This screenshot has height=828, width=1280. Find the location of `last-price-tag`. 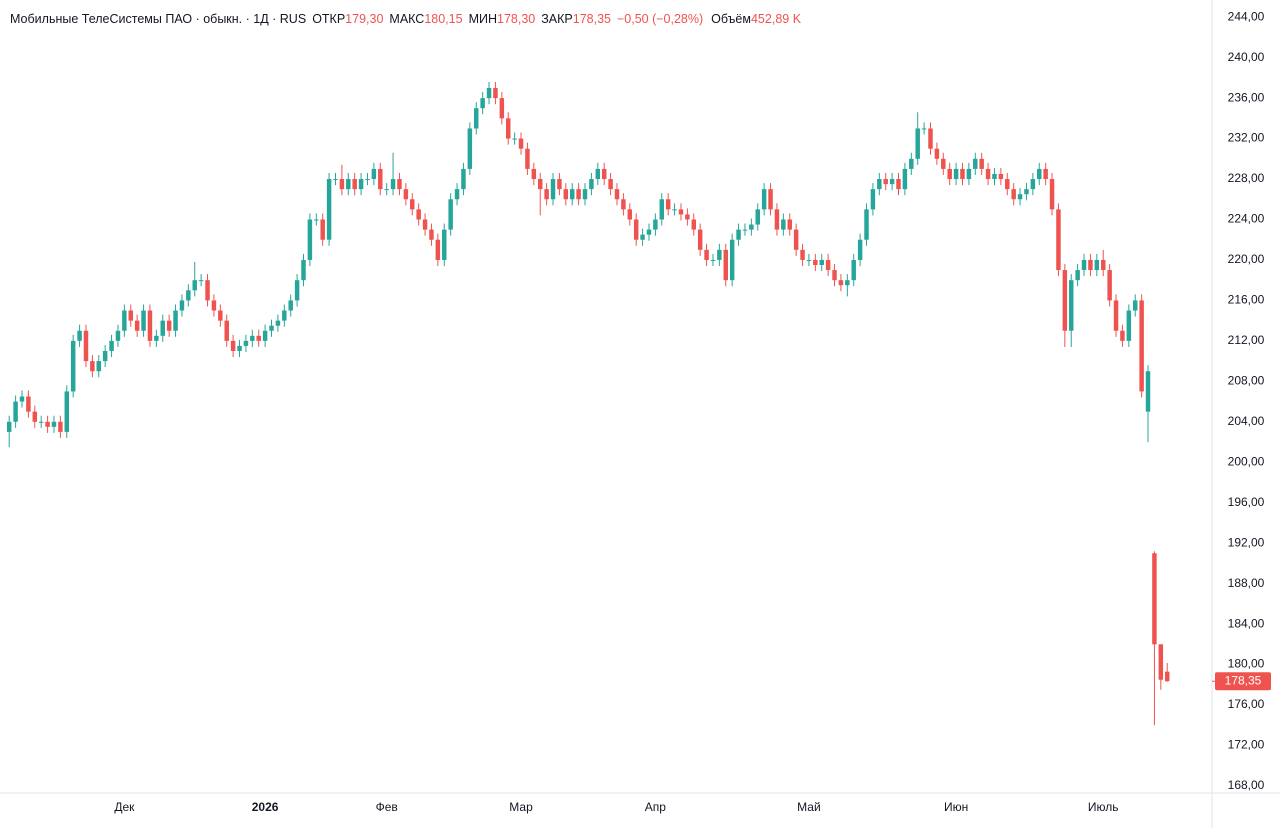

last-price-tag is located at coordinates (1243, 681).